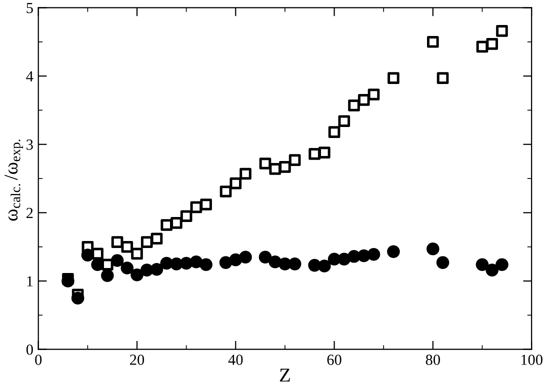 This screenshot has height=386, width=548. Describe the element at coordinates (29, 8) in the screenshot. I see `y-tick-label: 5` at that location.